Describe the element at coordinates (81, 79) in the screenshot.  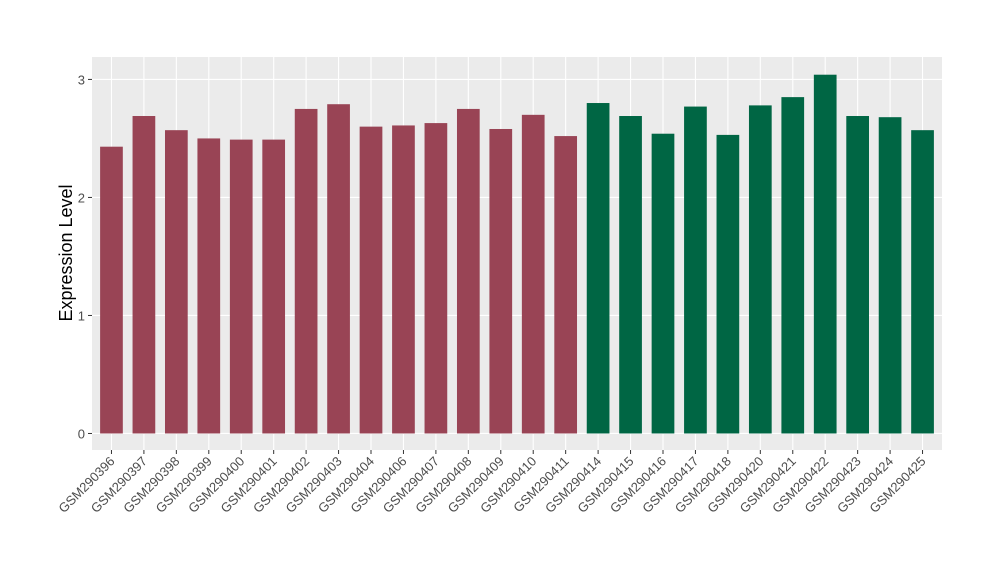
I see `y-tick-label: 3` at that location.